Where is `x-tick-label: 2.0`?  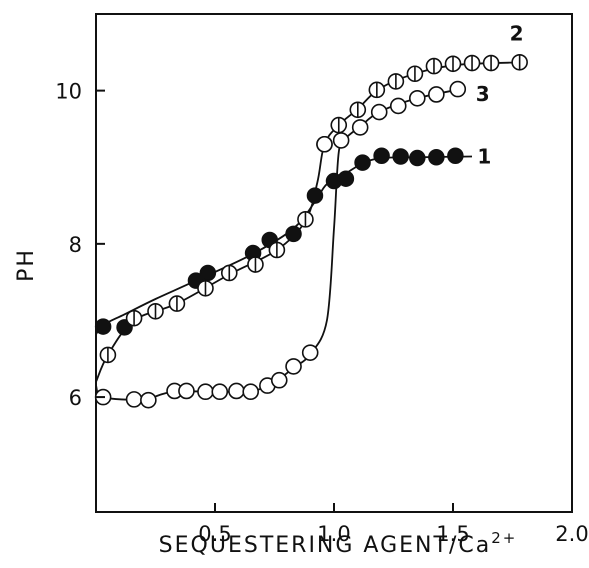 x-tick-label: 2.0 is located at coordinates (571, 534).